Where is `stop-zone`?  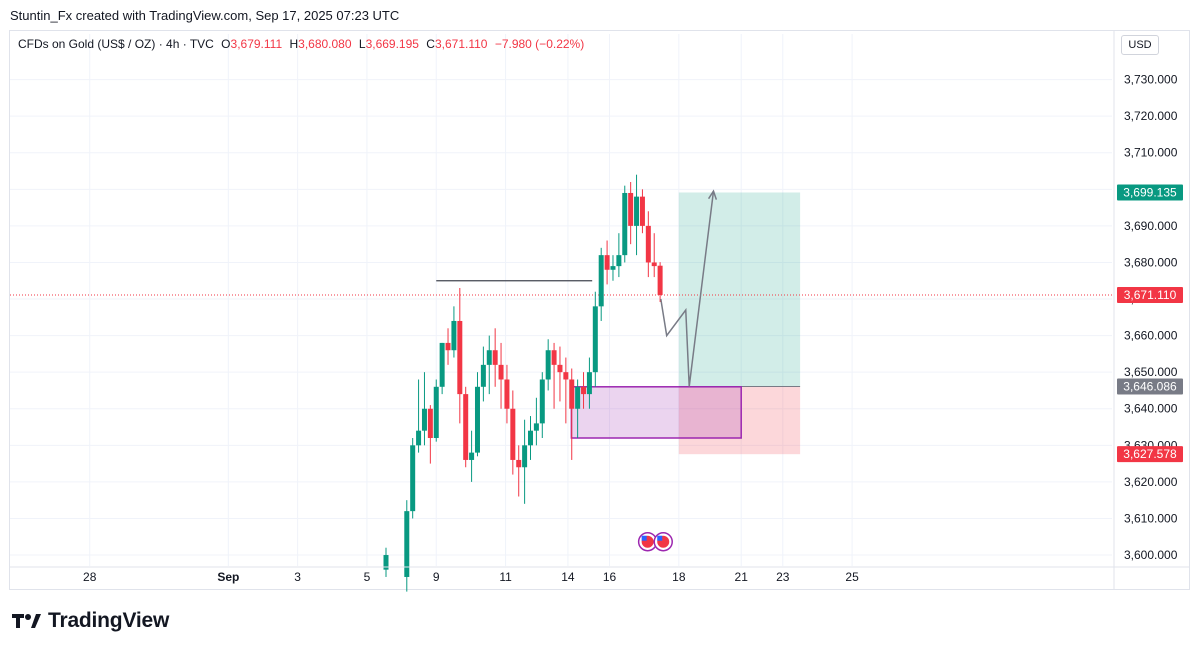
stop-zone is located at coordinates (739, 420).